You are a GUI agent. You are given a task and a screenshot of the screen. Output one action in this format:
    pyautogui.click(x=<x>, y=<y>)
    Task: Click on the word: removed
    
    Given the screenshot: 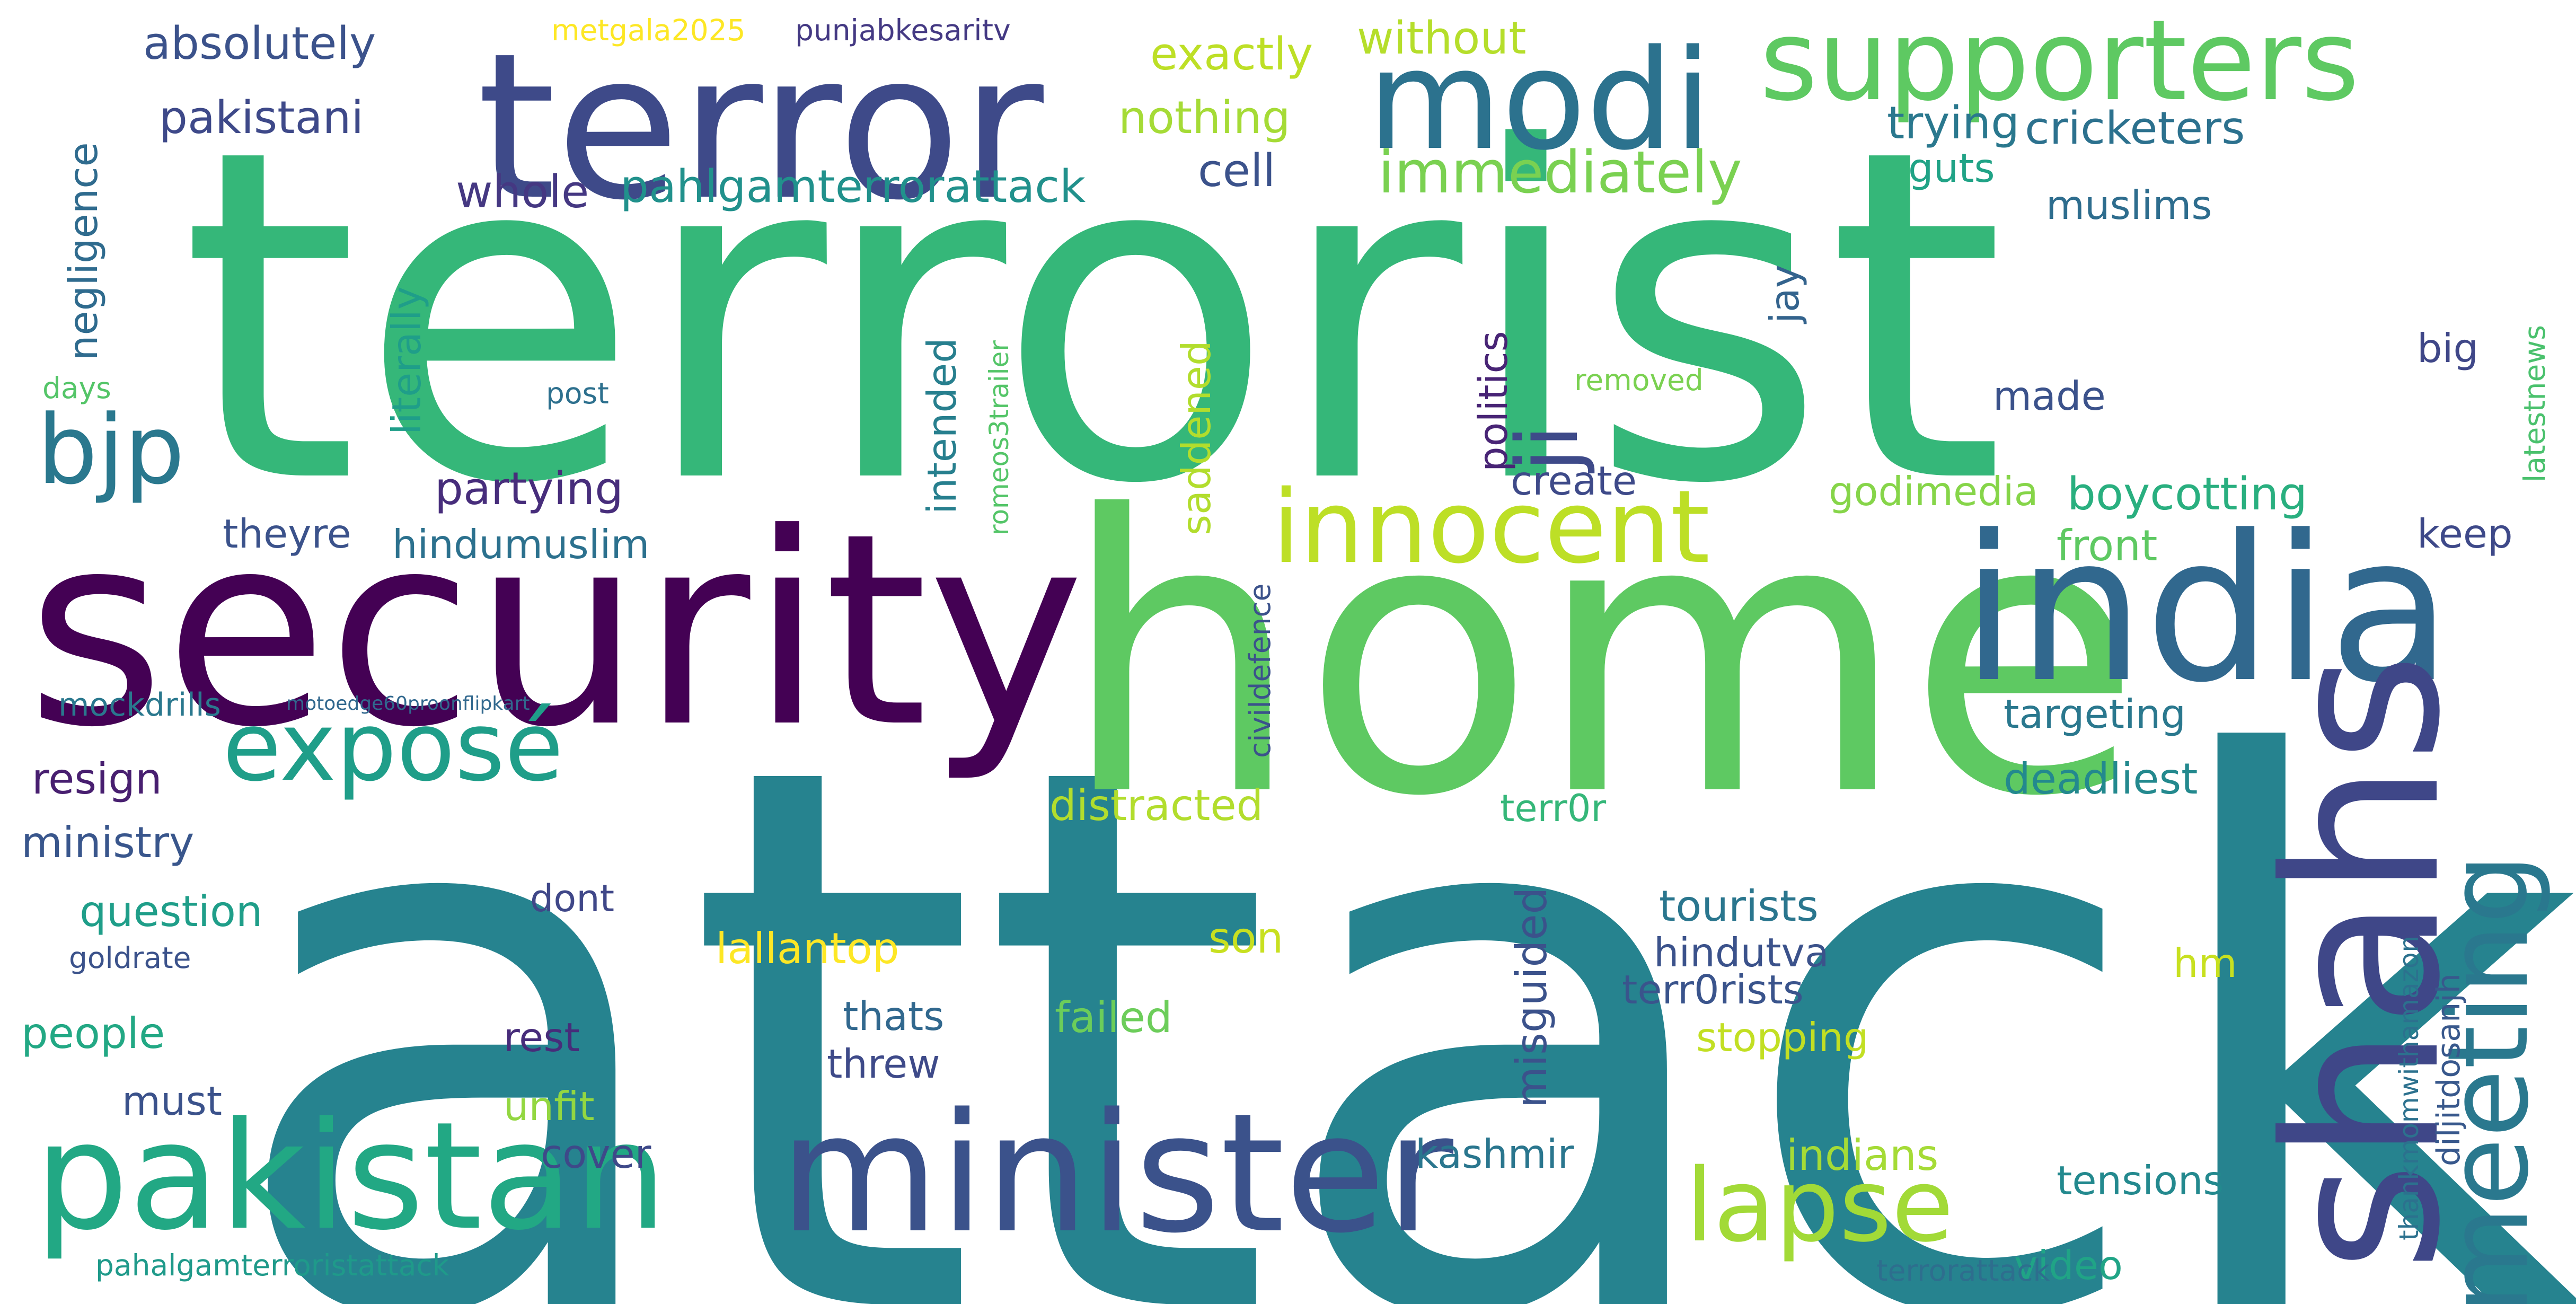 What is the action you would take?
    pyautogui.click(x=1639, y=380)
    